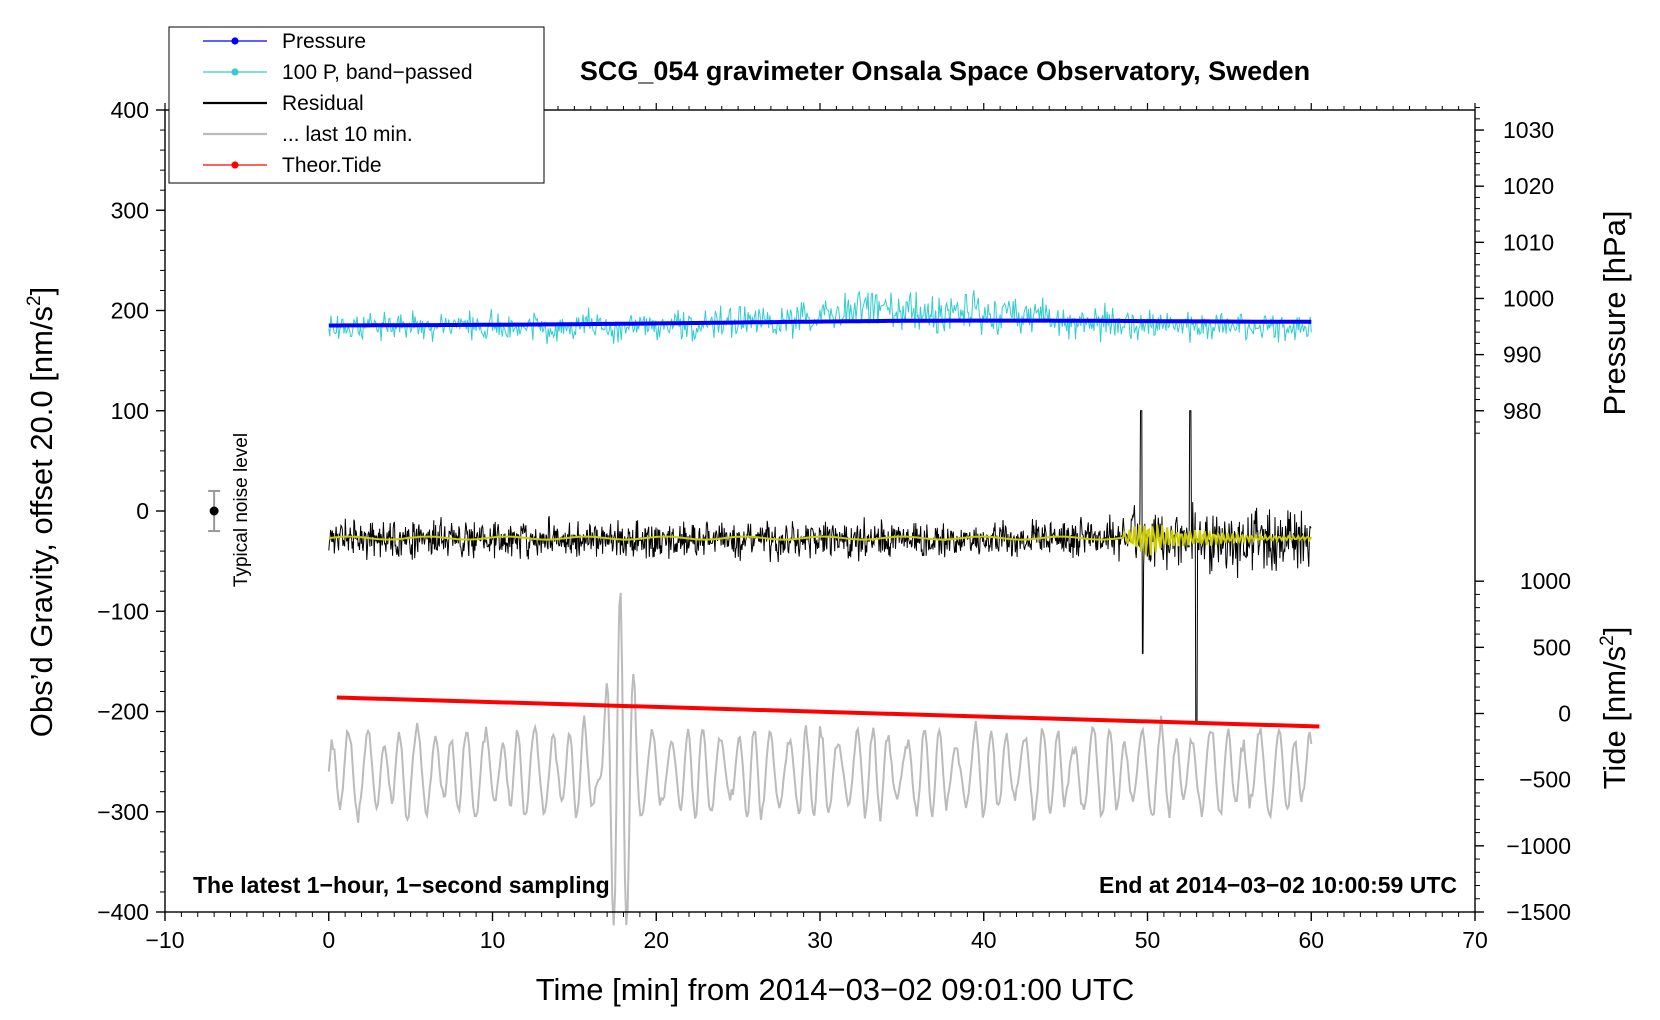 The image size is (1660, 1020). What do you see at coordinates (1528, 298) in the screenshot?
I see `pressure-tick-label: 1000` at bounding box center [1528, 298].